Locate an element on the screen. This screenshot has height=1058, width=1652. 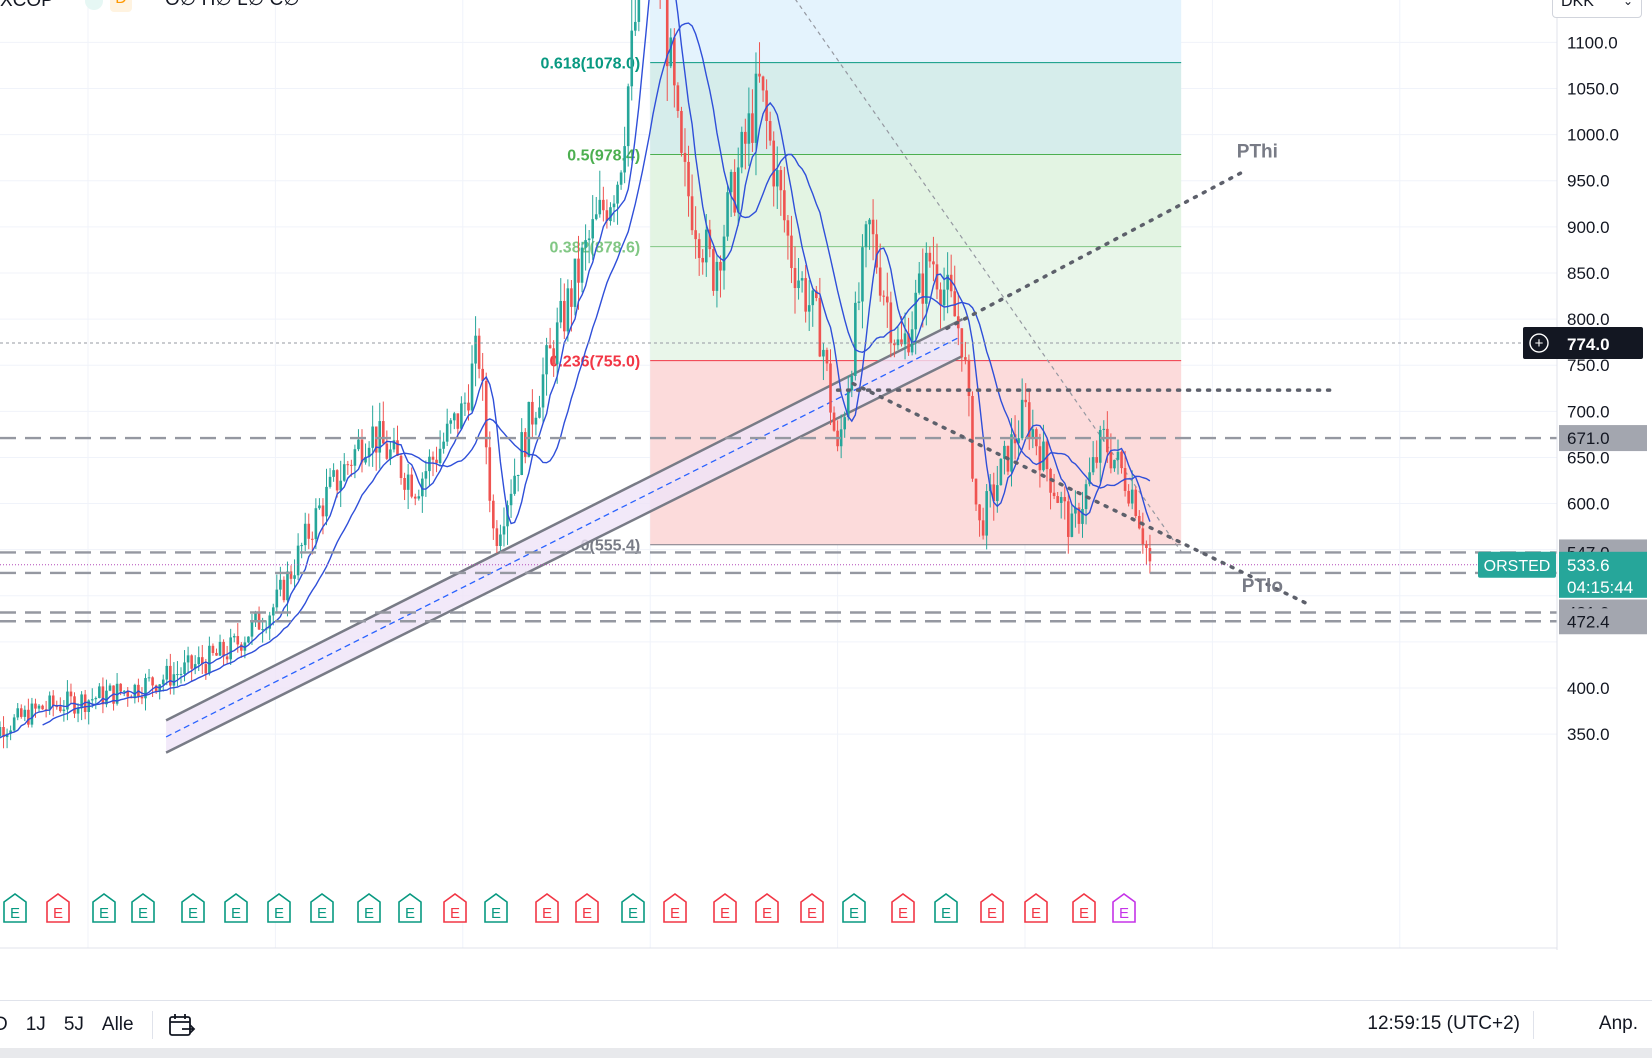
currency-selector: DKK ⌄ is located at coordinates (1597, 9).